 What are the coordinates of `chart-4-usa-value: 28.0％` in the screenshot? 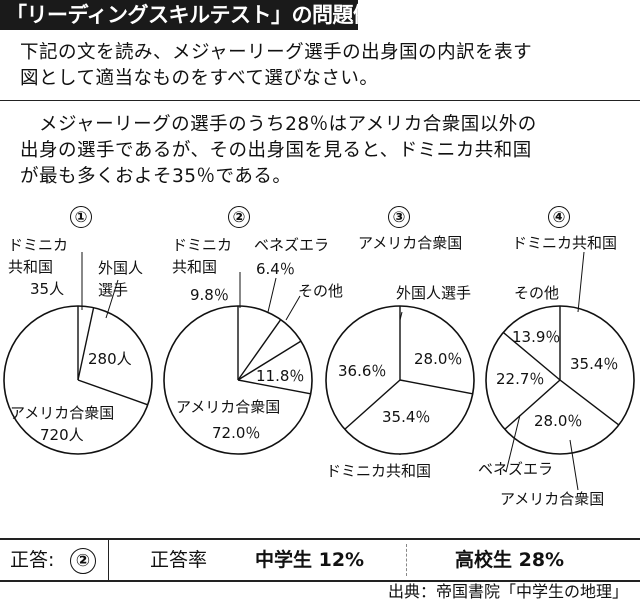 It's located at (558, 421).